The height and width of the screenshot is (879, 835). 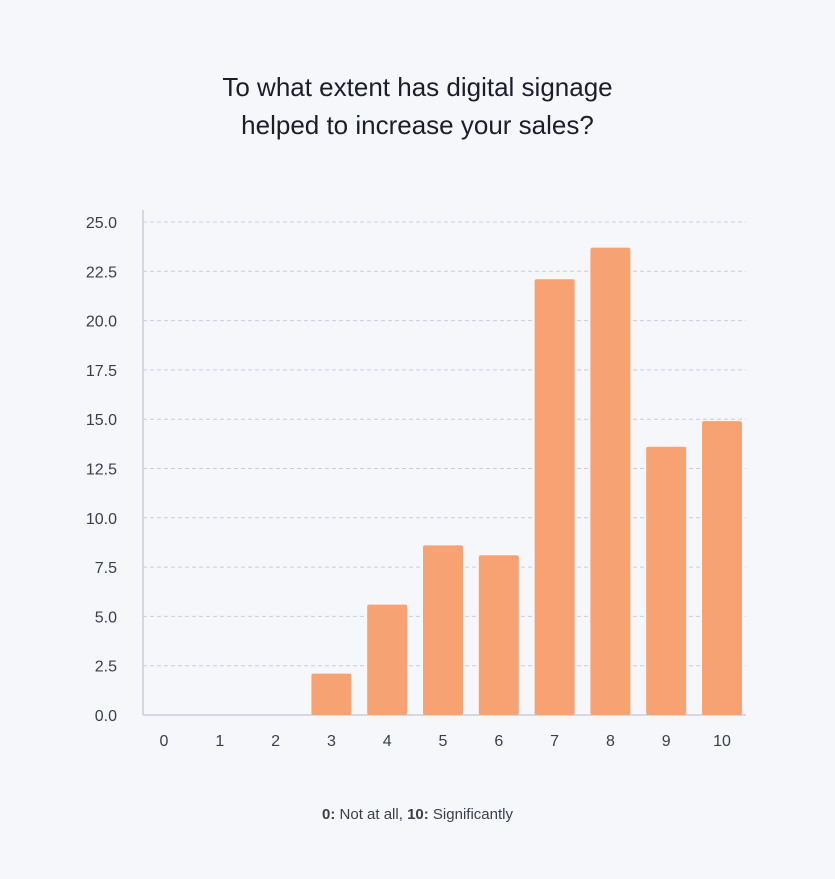 What do you see at coordinates (417, 125) in the screenshot?
I see `chart-title-line-2: helped to increase your sales?` at bounding box center [417, 125].